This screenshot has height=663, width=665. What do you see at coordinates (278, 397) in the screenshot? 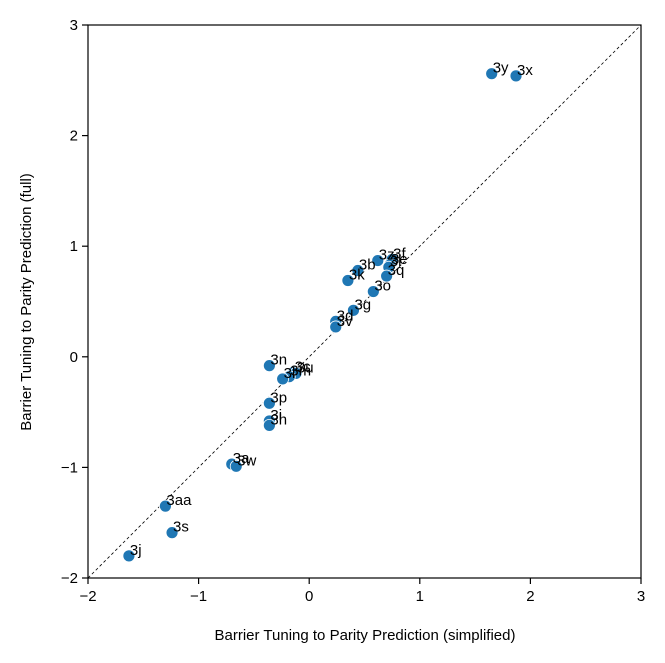
I see `data-point-label: 3p` at bounding box center [278, 397].